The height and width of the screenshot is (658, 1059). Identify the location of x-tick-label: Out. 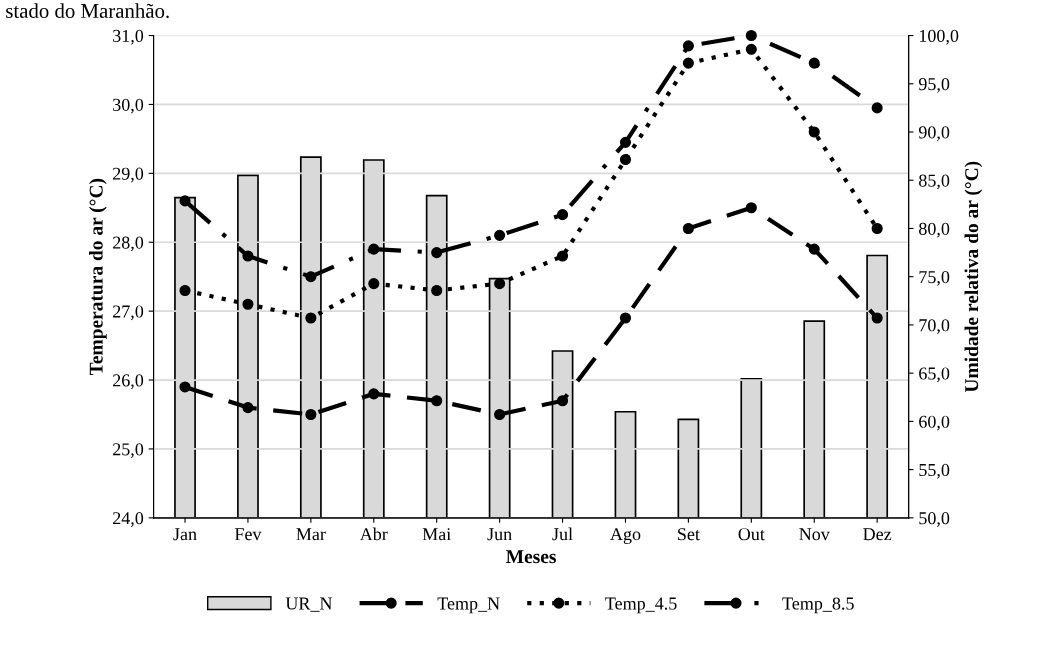
(751, 534).